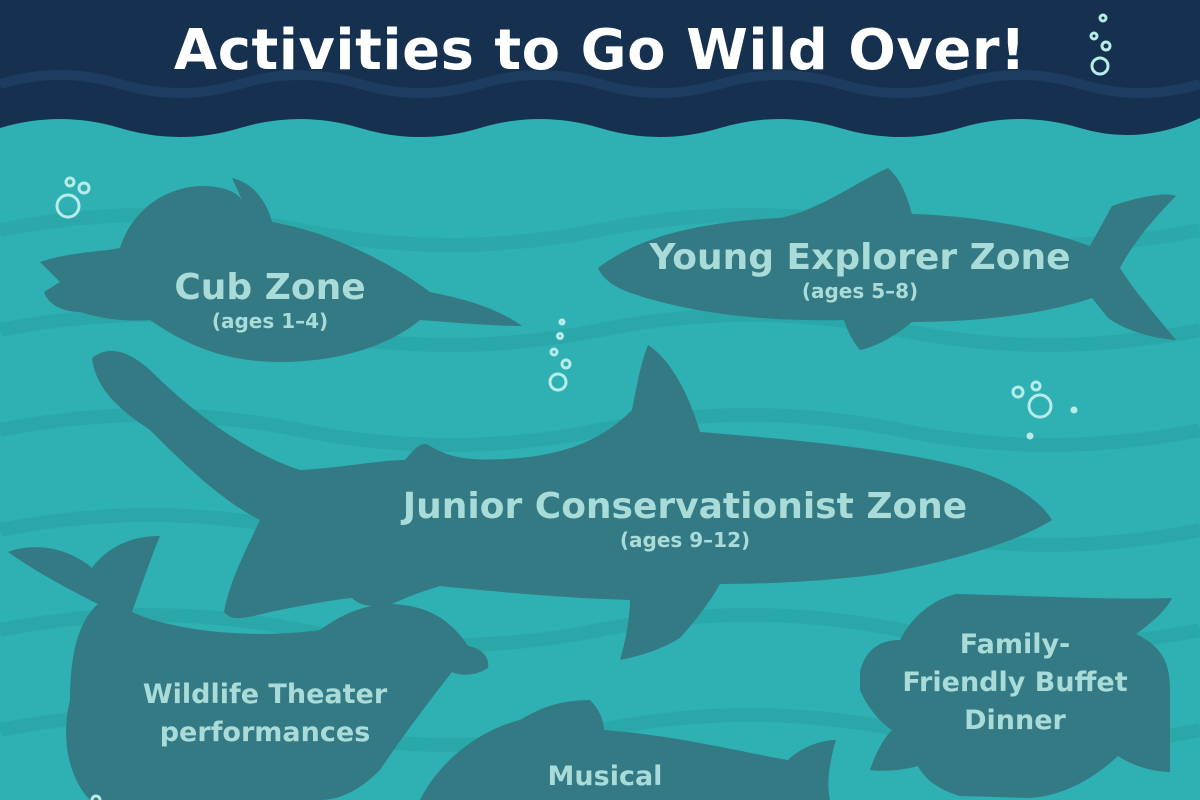 The width and height of the screenshot is (1200, 800). I want to click on activity-musical: Musical, so click(605, 777).